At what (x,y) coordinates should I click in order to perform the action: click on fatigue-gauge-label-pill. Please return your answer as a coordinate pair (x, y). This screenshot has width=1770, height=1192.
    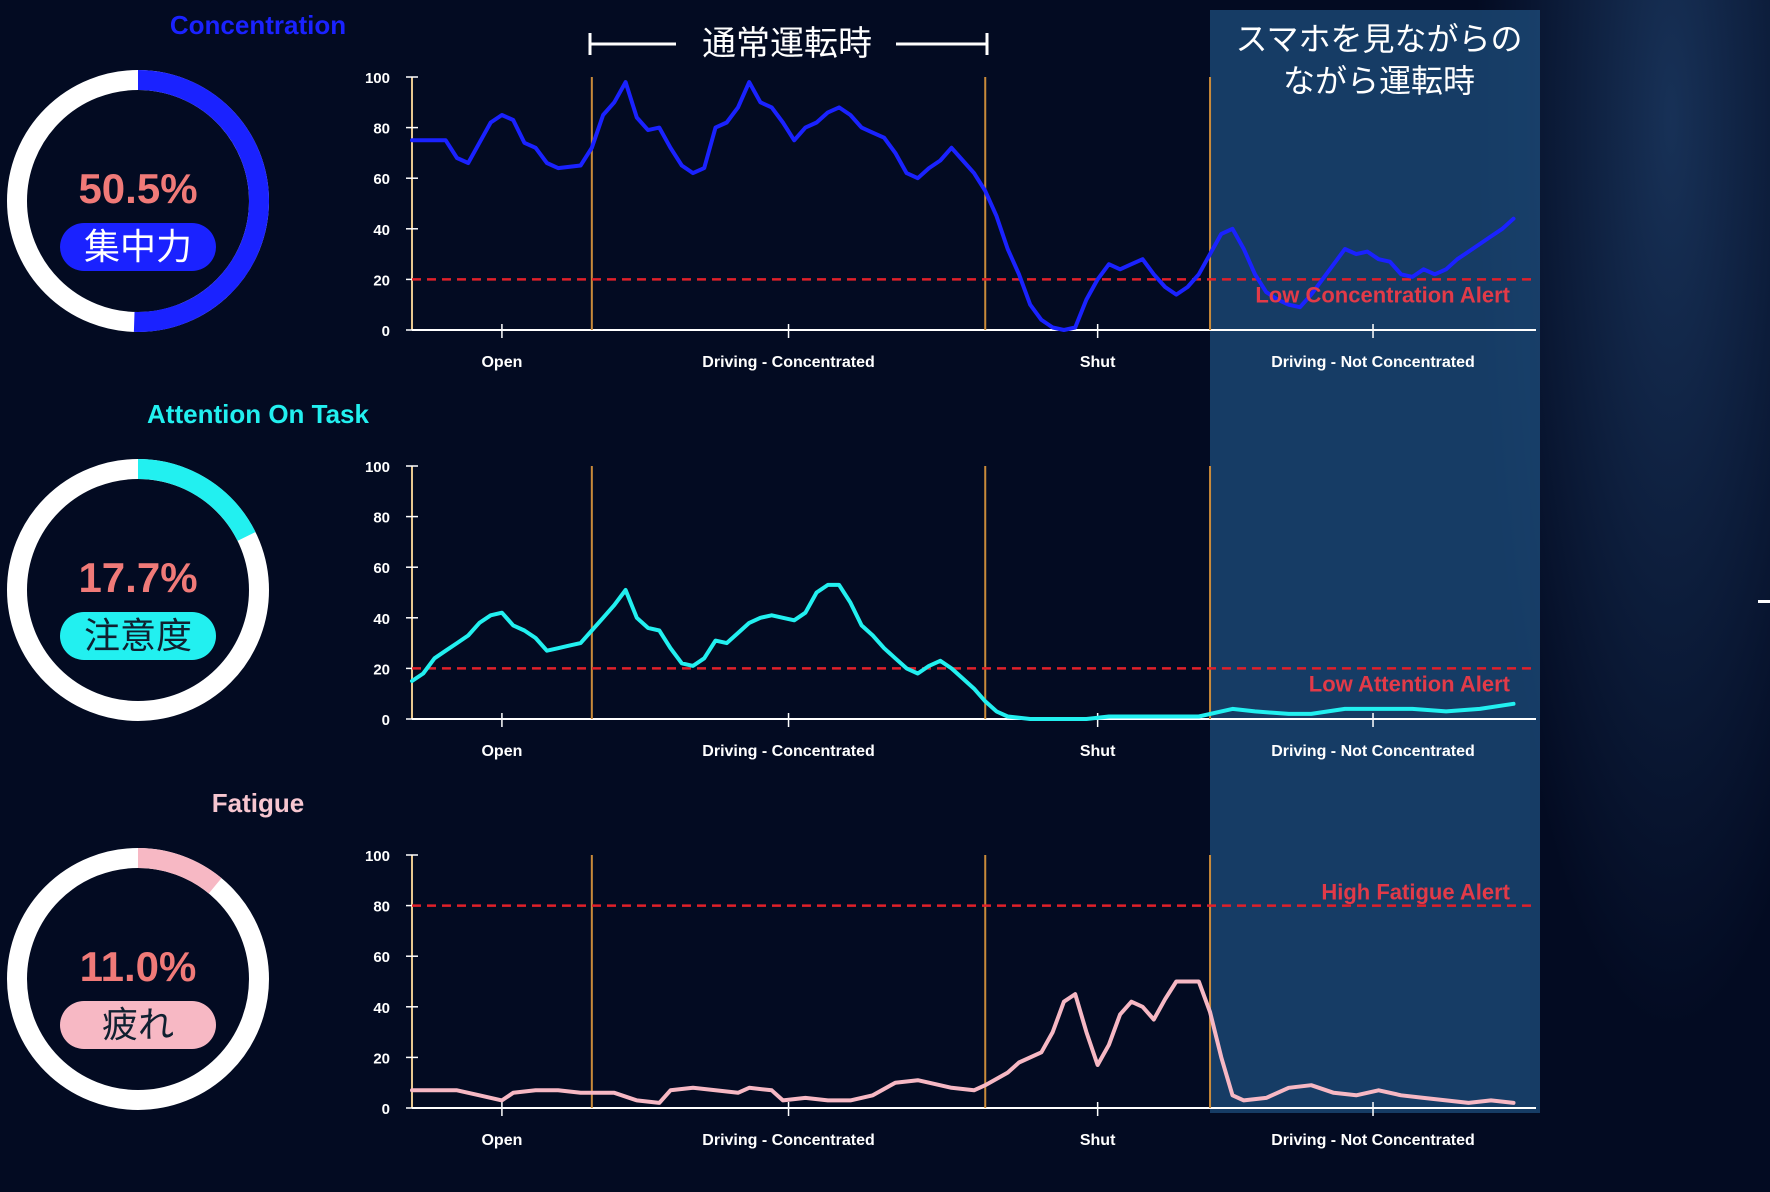
    Looking at the image, I should click on (138, 1025).